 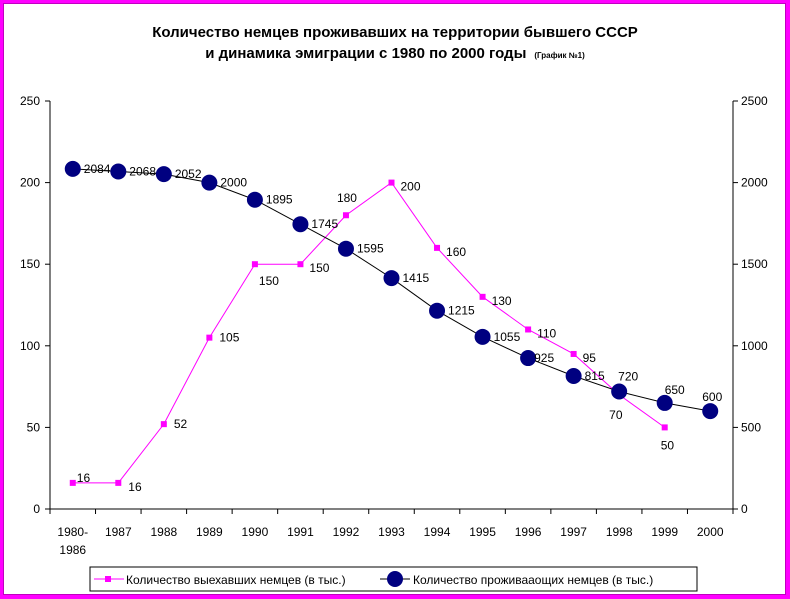 I want to click on residents-data-label: 2068, so click(x=142, y=172).